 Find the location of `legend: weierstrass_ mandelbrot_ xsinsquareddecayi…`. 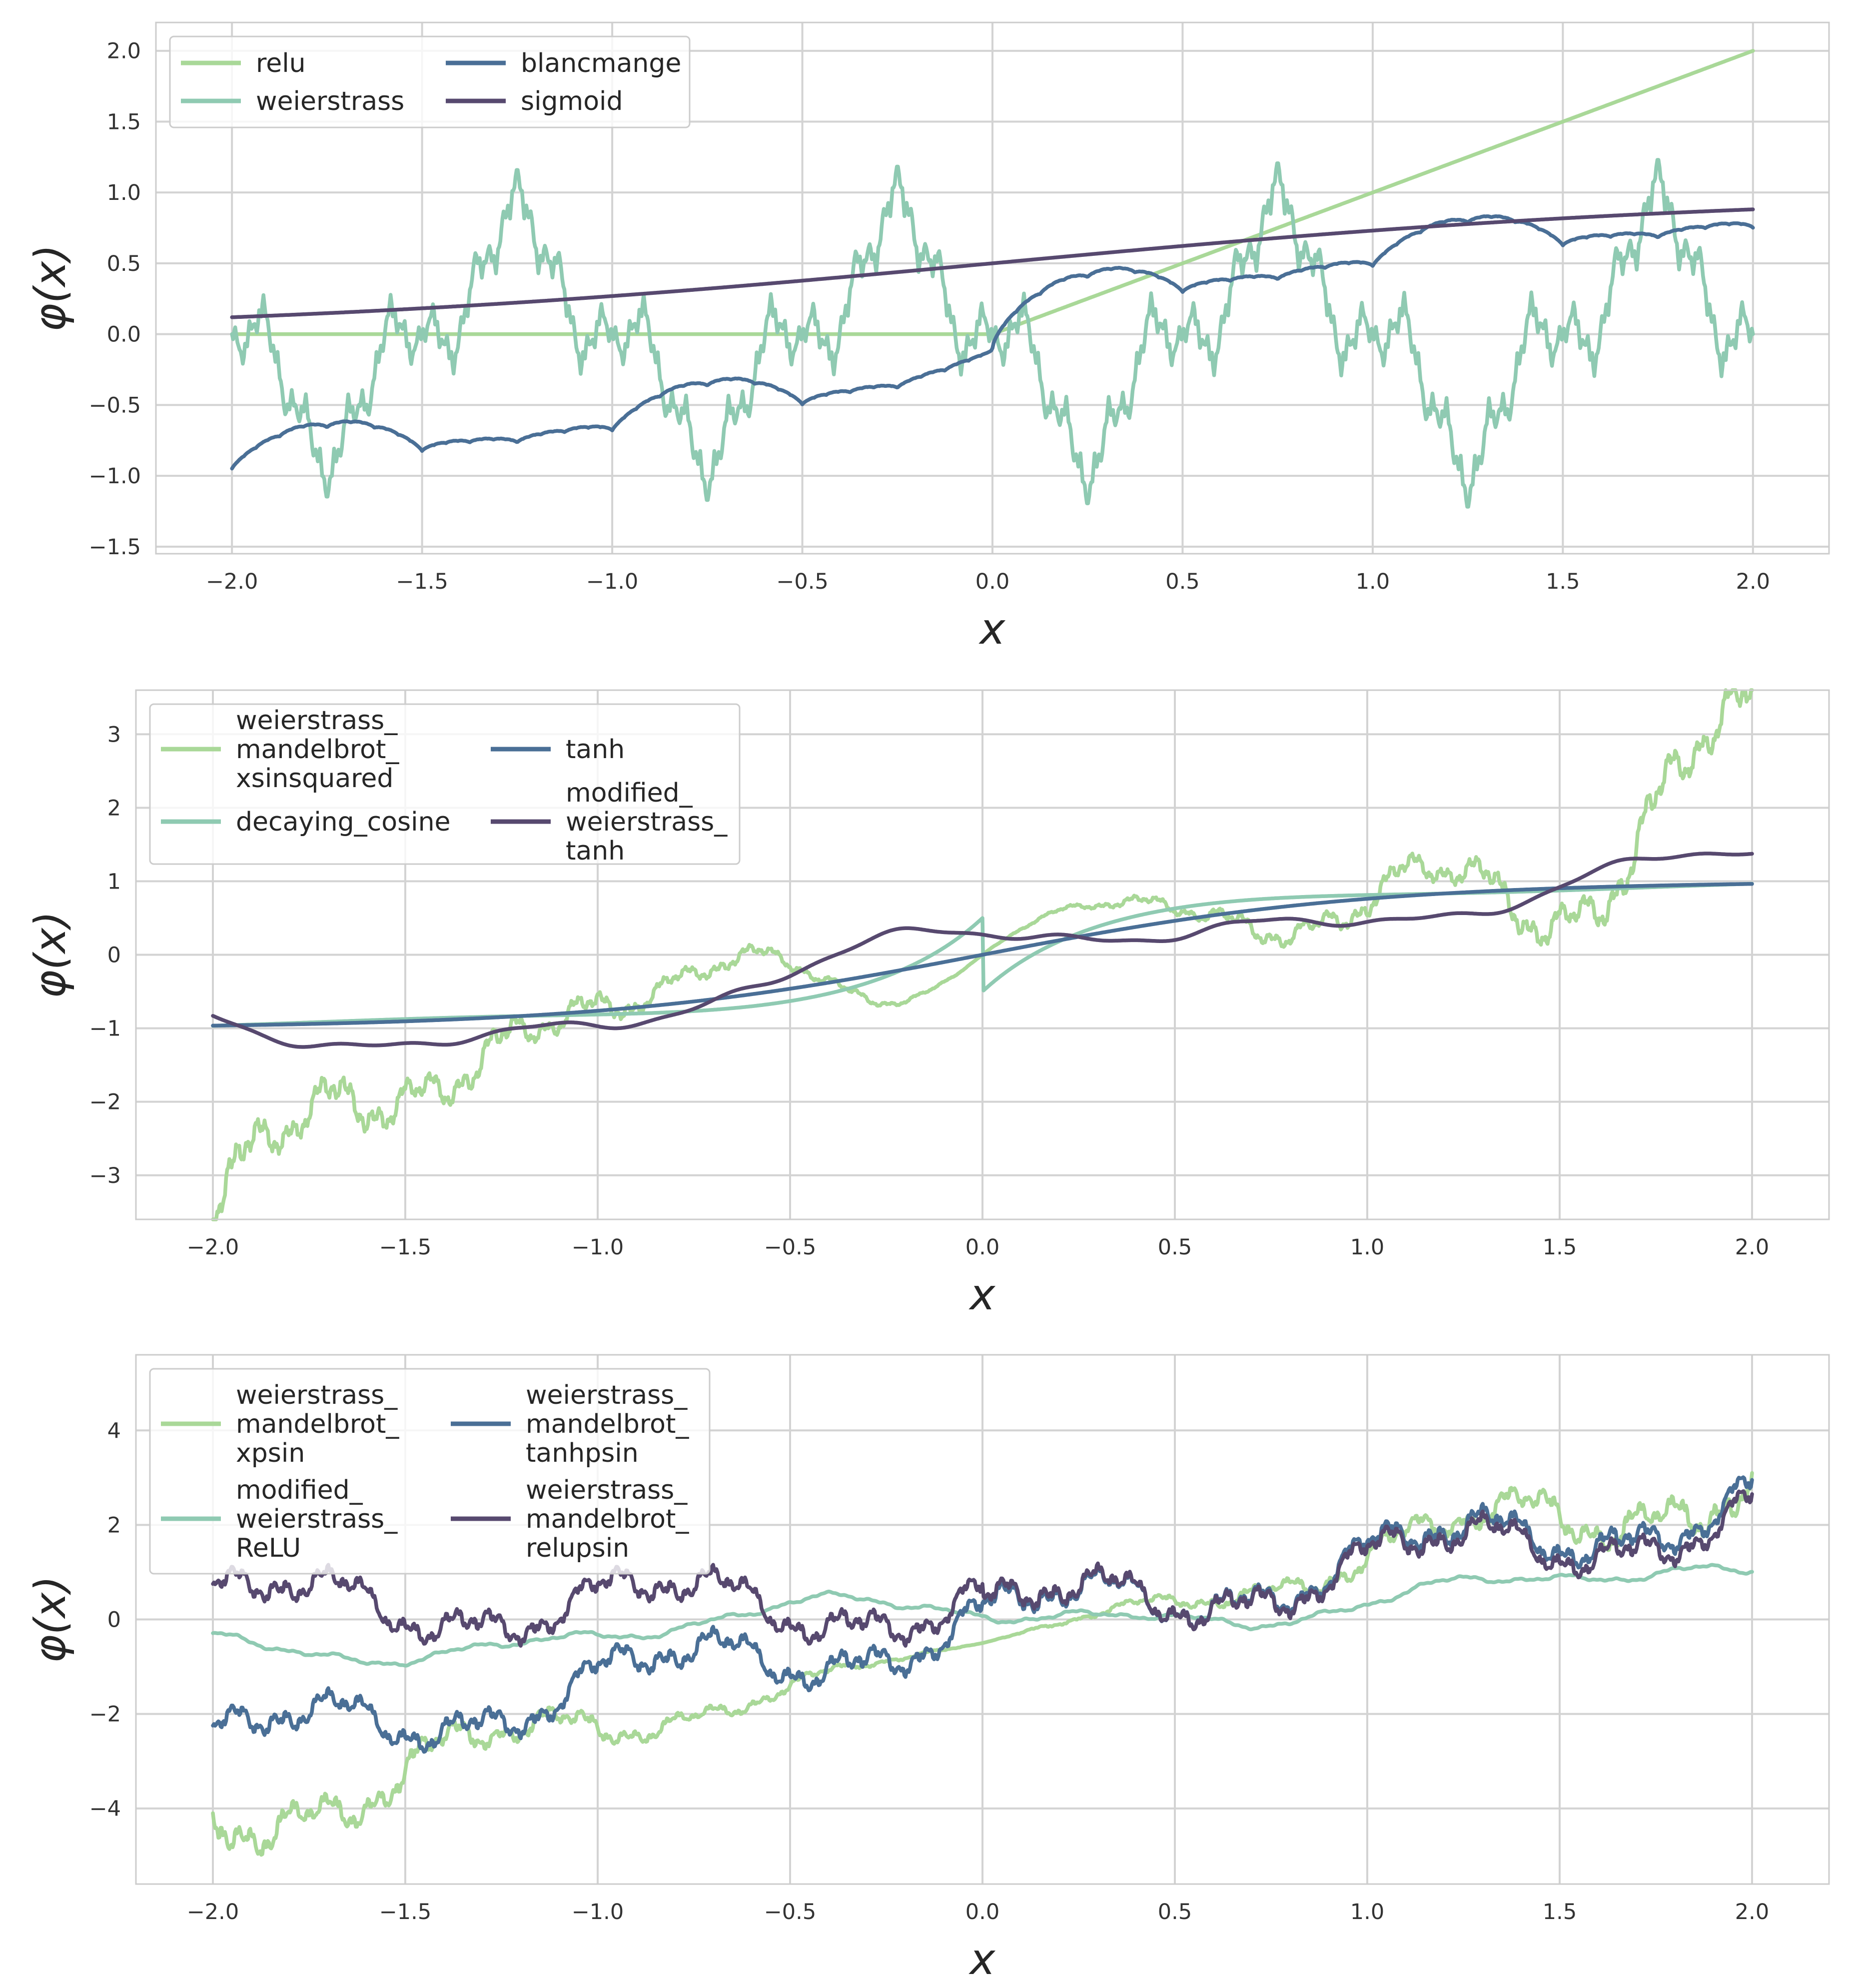

legend: weierstrass_ mandelbrot_ xsinsquareddecayi… is located at coordinates (445, 784).